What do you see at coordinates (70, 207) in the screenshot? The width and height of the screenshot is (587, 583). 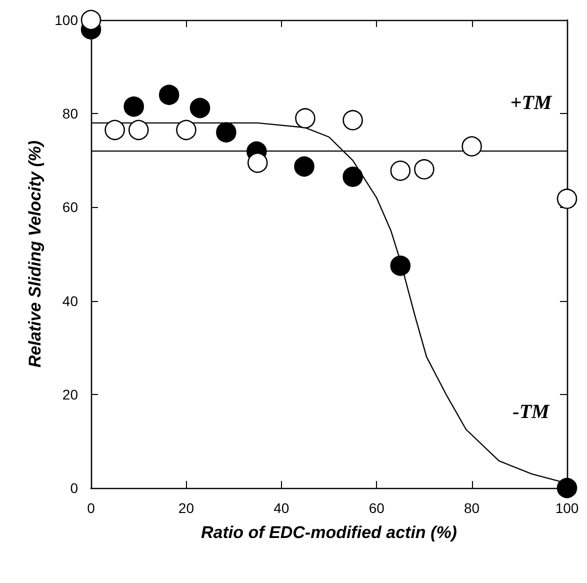 I see `y-tick-label: 60` at bounding box center [70, 207].